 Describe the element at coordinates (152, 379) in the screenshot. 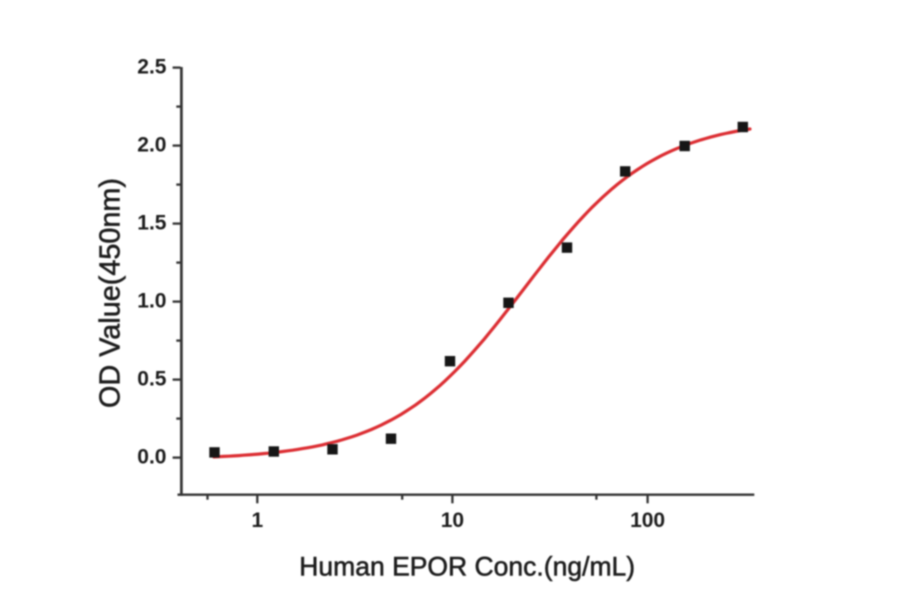

I see `svg-text: 0.5` at that location.